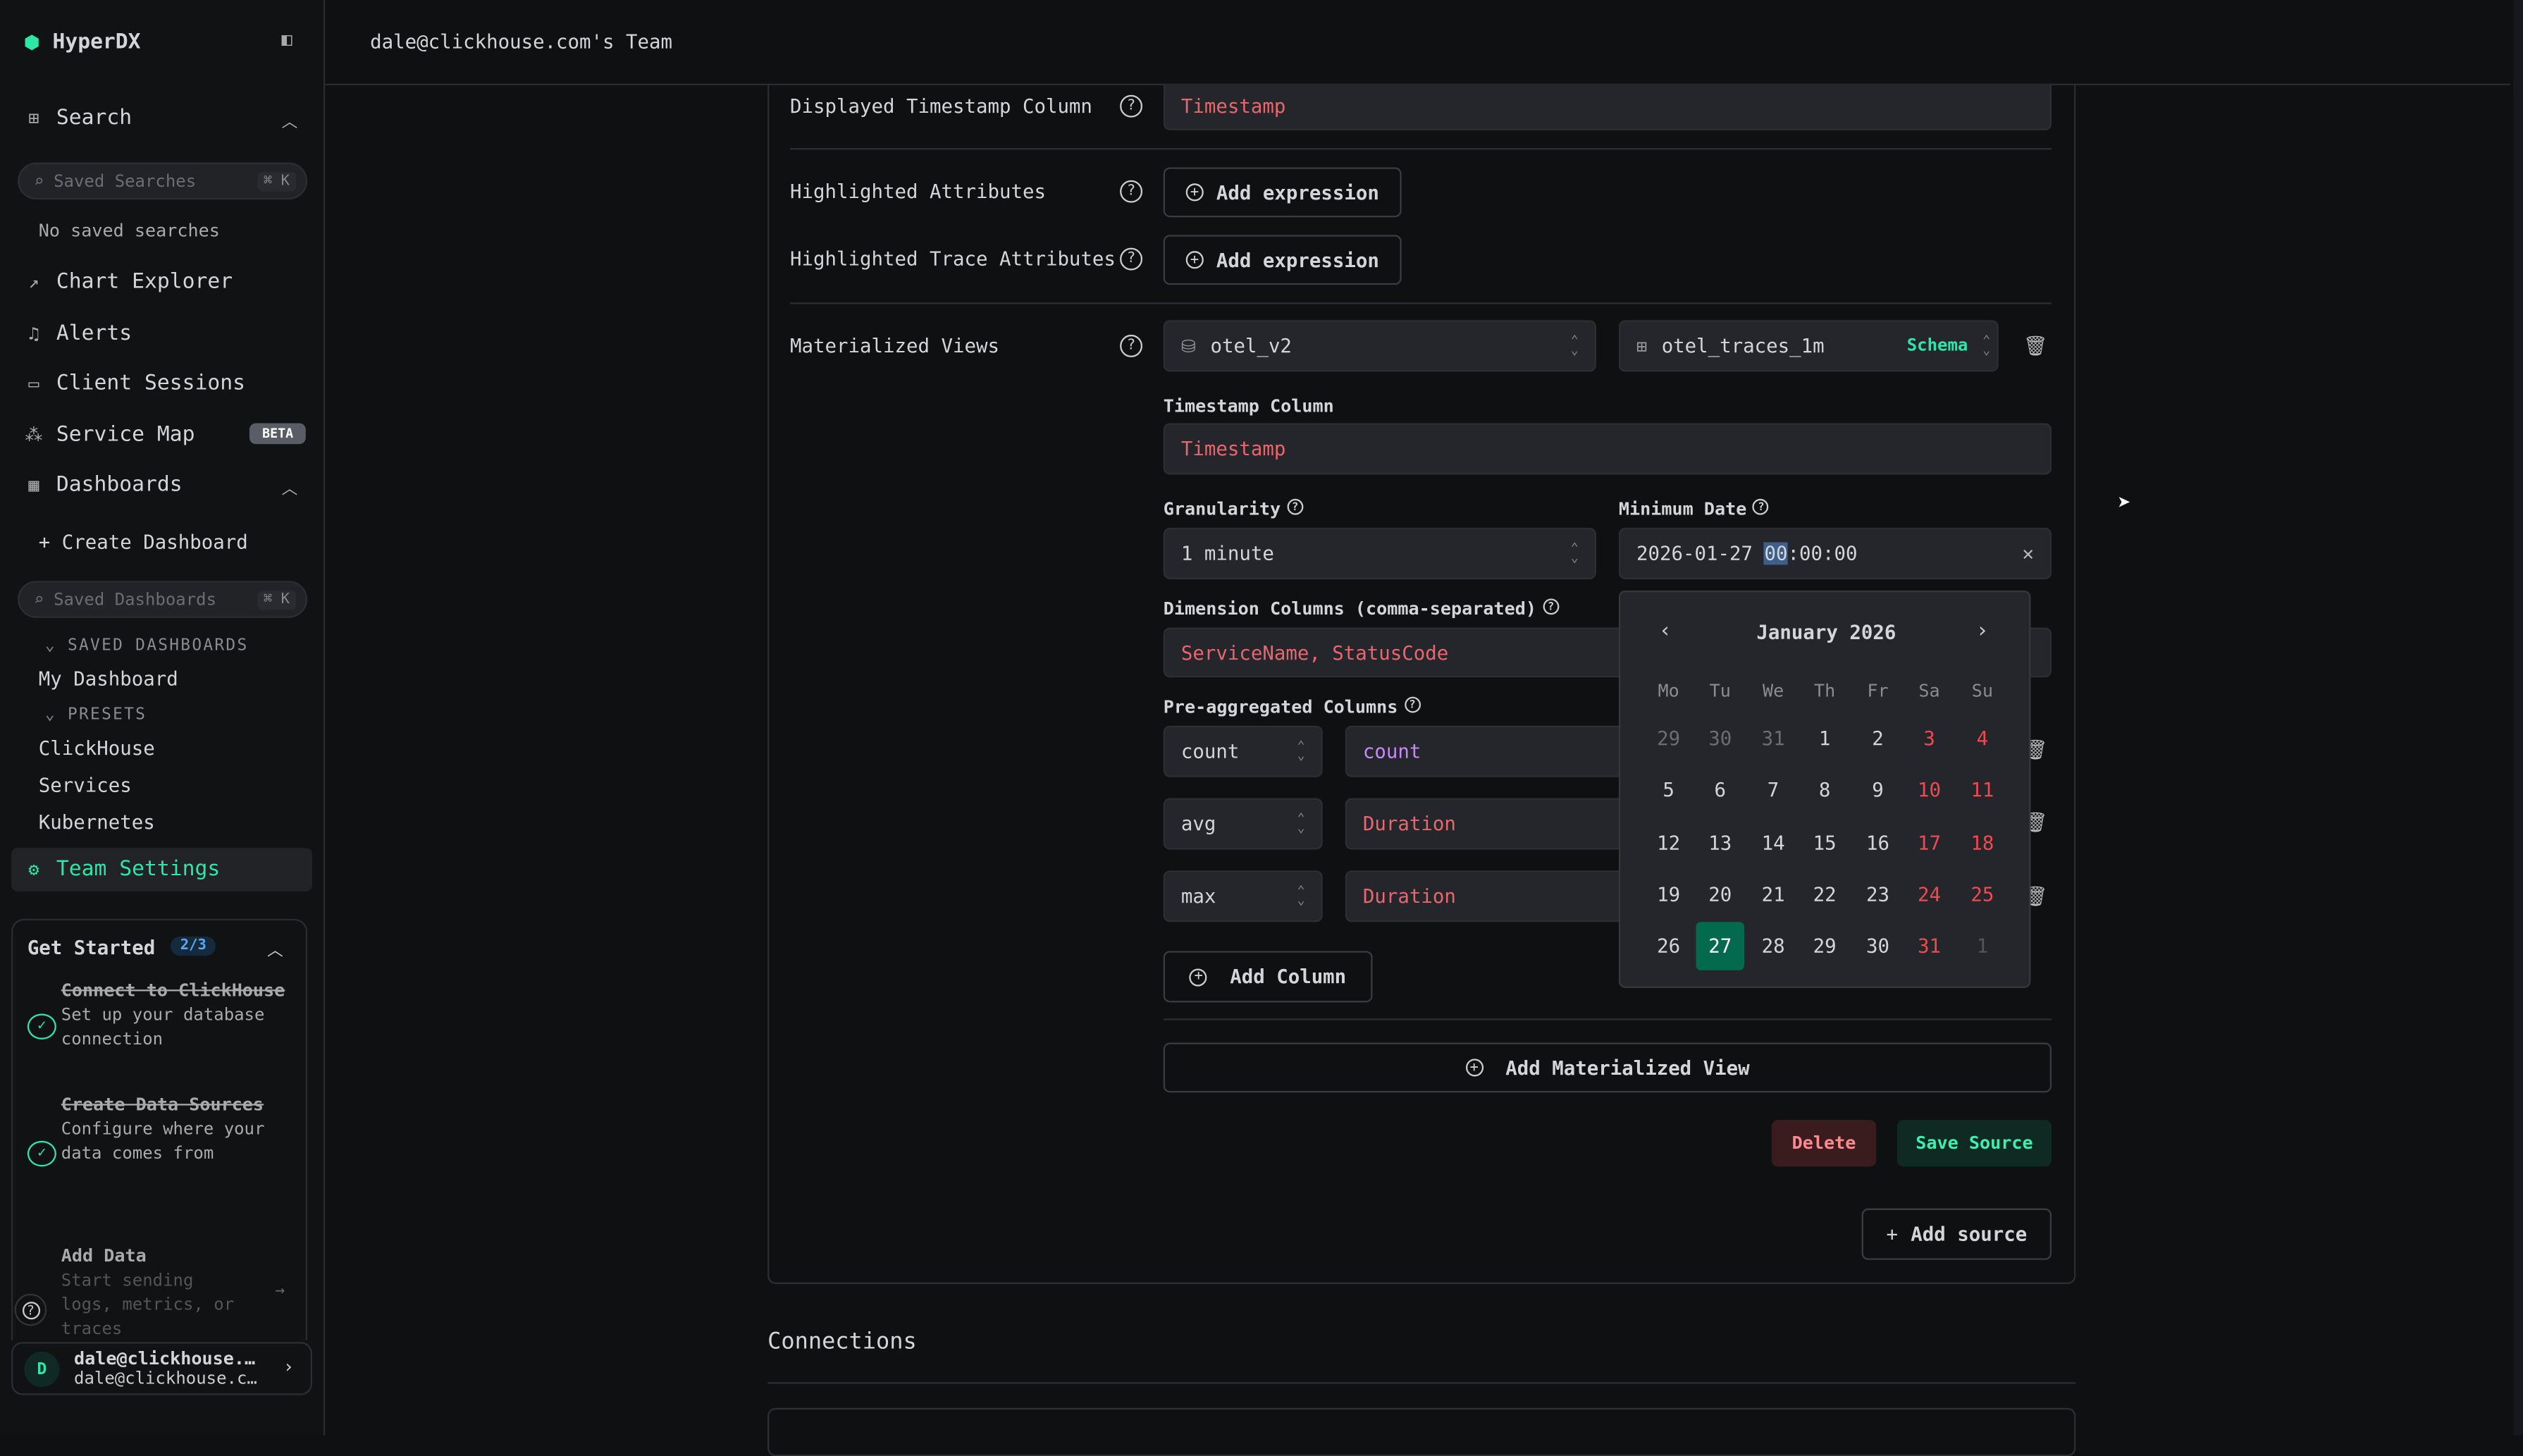 The image size is (2523, 1456). Describe the element at coordinates (1877, 895) in the screenshot. I see `calendar-day: 23` at that location.